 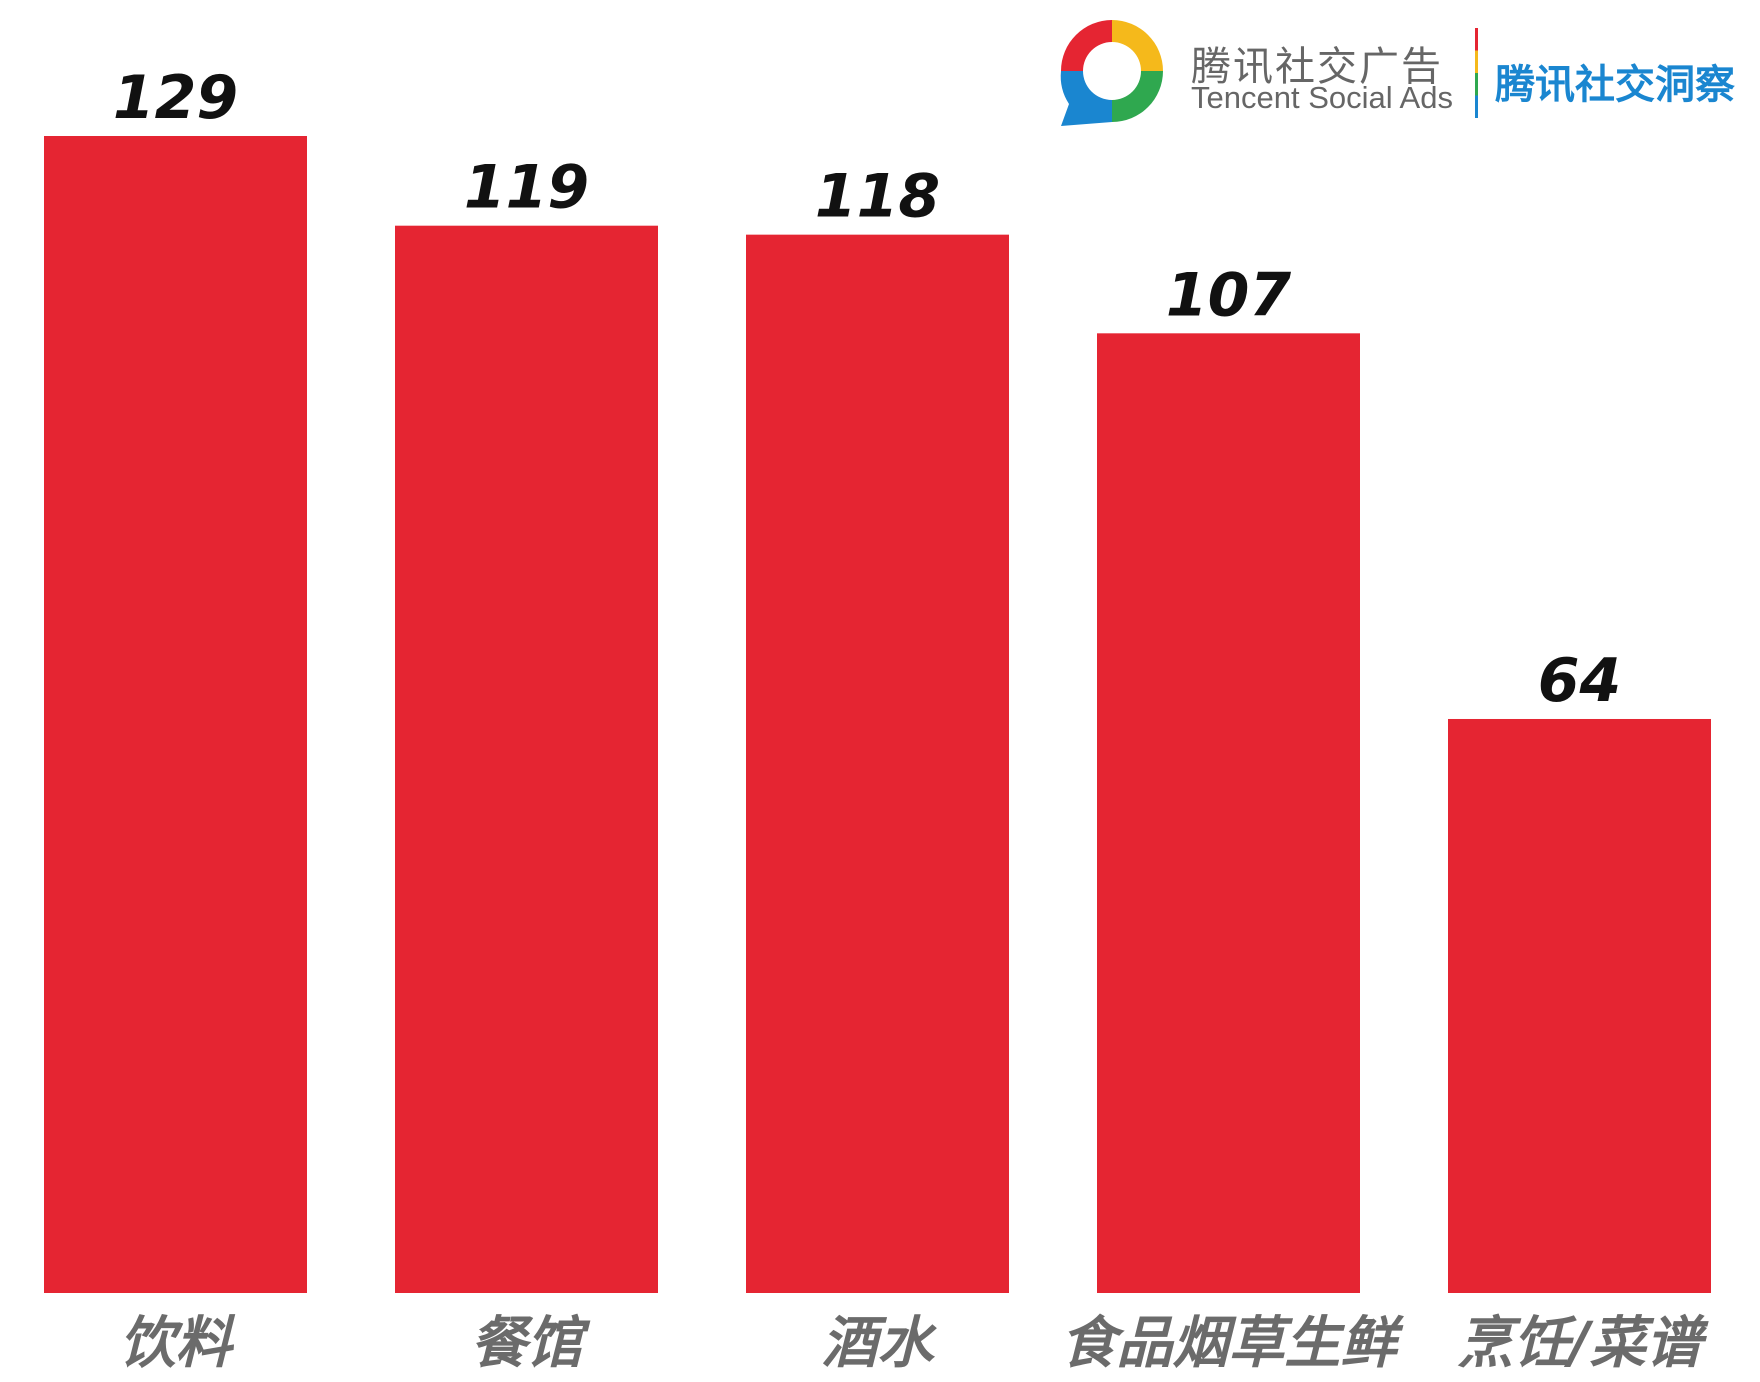 I want to click on logo-yellow-segment, so click(x=1137, y=45).